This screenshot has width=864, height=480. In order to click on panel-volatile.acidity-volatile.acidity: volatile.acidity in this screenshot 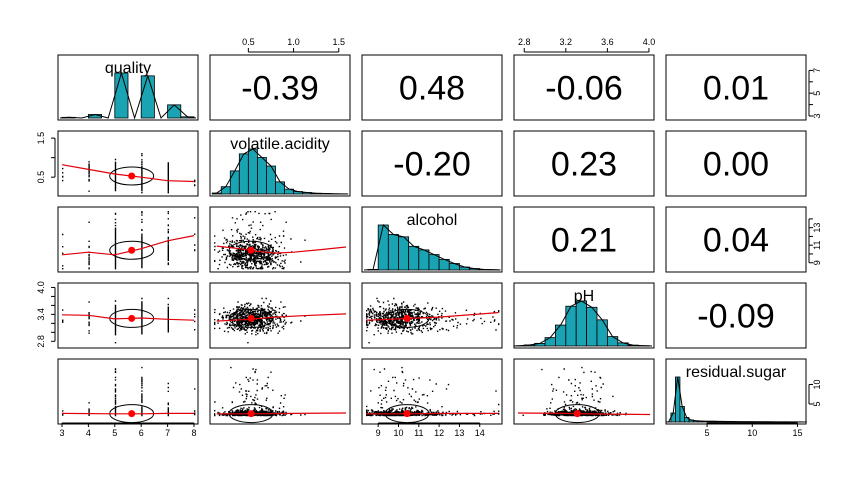, I will do `click(280, 163)`.